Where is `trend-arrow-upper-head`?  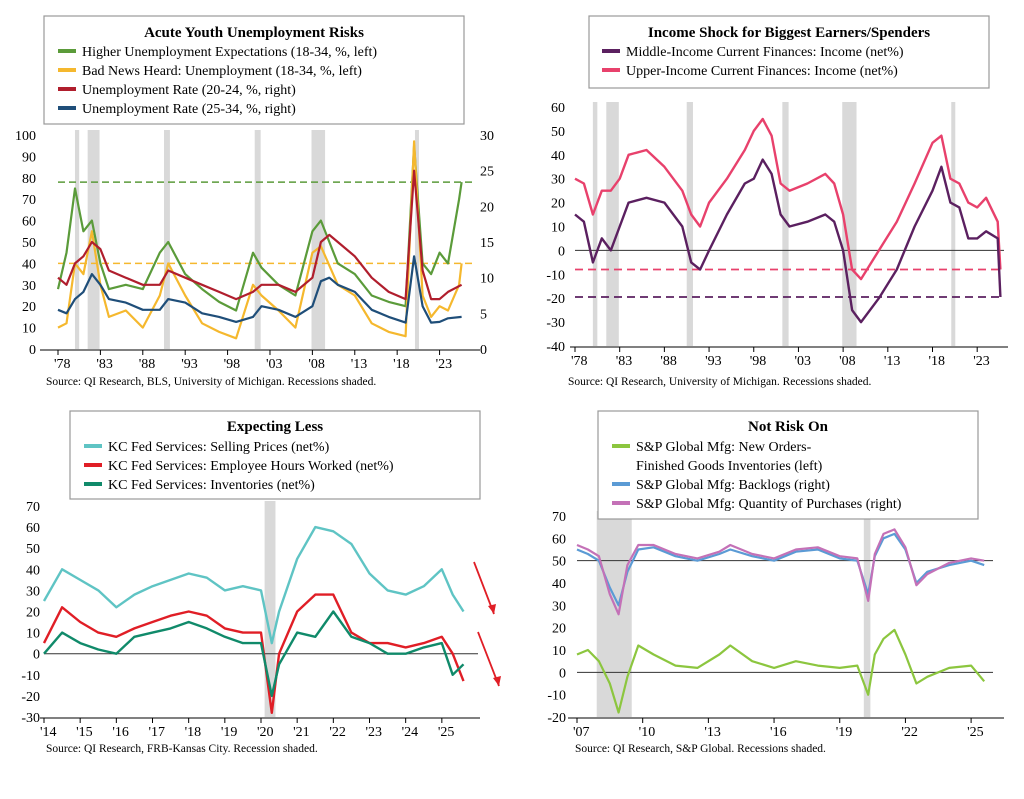
trend-arrow-upper-head is located at coordinates (492, 609).